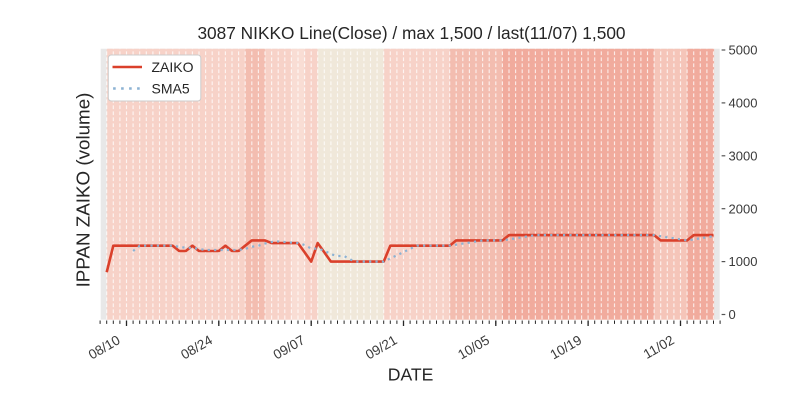 The height and width of the screenshot is (400, 800). Describe the element at coordinates (173, 67) in the screenshot. I see `svg-text: ZAIKO` at that location.